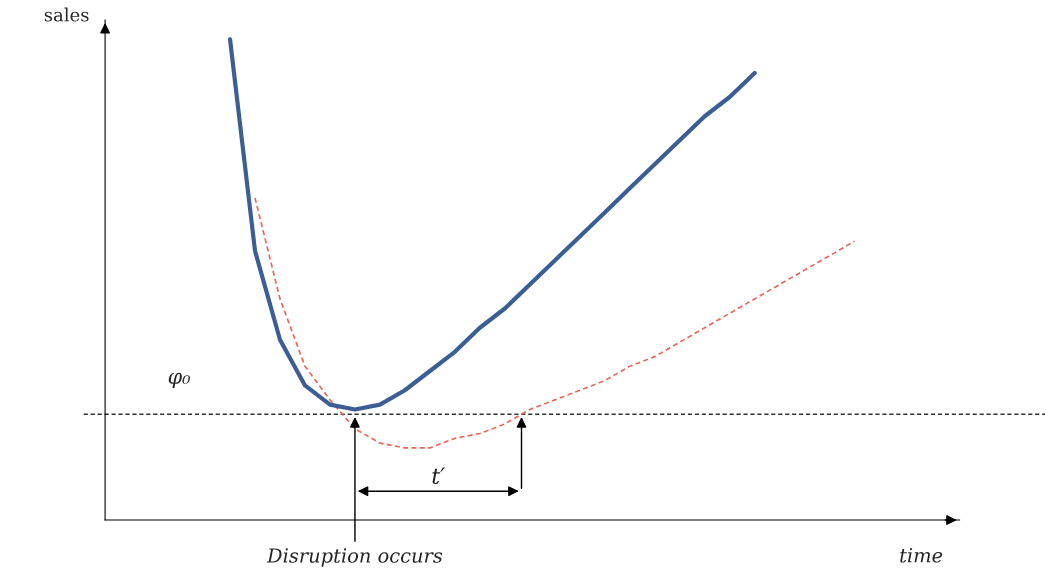 The height and width of the screenshot is (574, 1051). I want to click on text: Disruption occurs, so click(354, 557).